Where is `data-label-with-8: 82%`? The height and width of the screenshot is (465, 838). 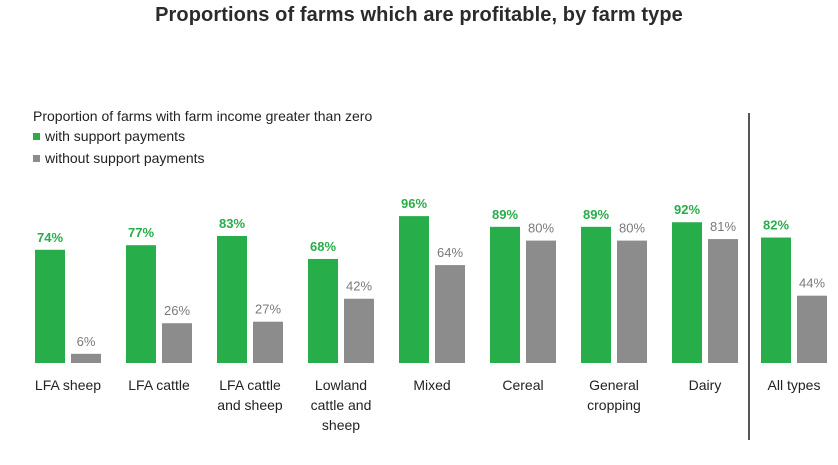 data-label-with-8: 82% is located at coordinates (776, 225).